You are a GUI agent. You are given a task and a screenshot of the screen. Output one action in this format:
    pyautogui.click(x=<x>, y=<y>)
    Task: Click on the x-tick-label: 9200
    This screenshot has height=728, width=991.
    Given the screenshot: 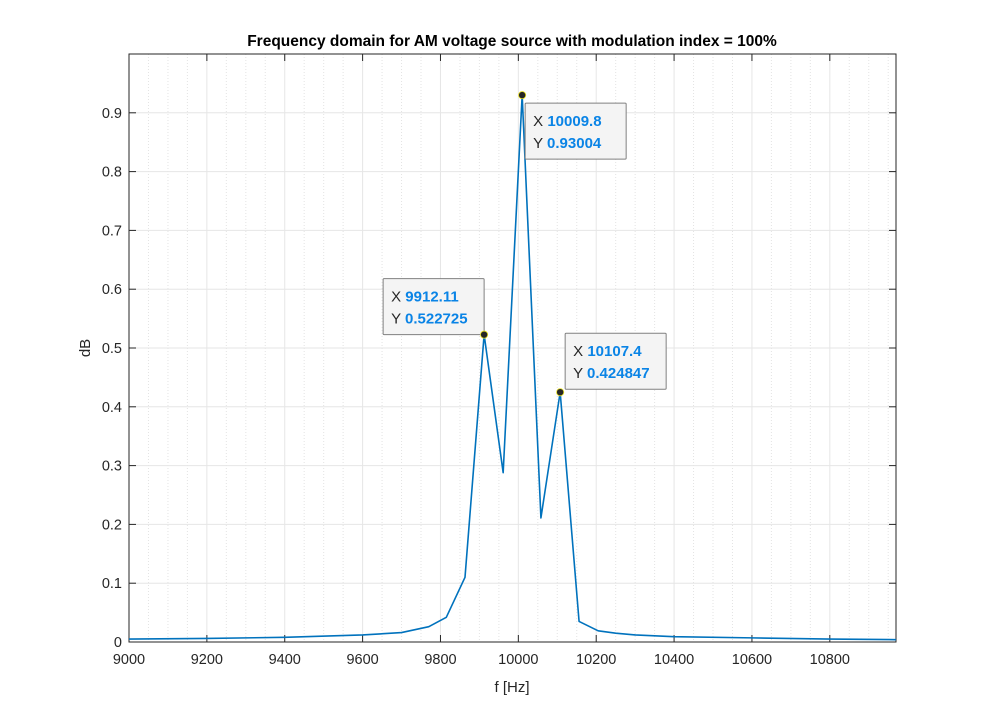 What is the action you would take?
    pyautogui.click(x=207, y=660)
    